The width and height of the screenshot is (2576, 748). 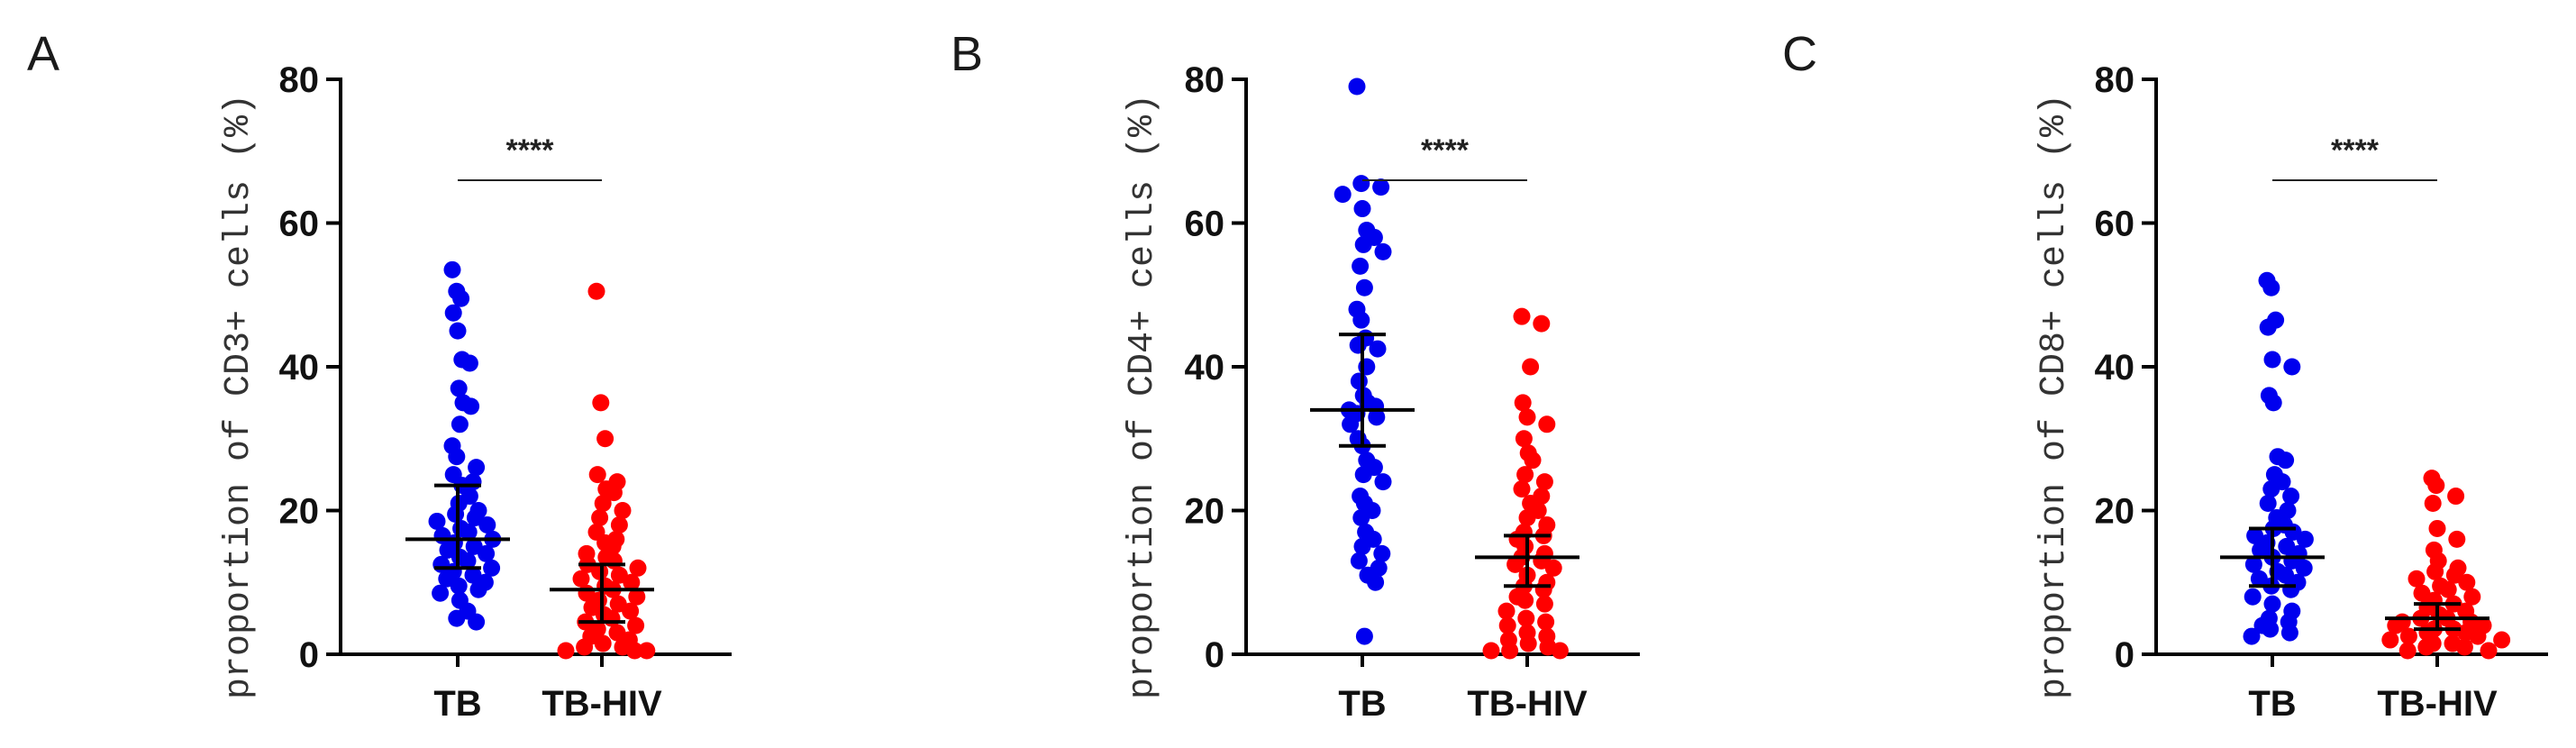 I want to click on significance-c: ****, so click(x=2354, y=157).